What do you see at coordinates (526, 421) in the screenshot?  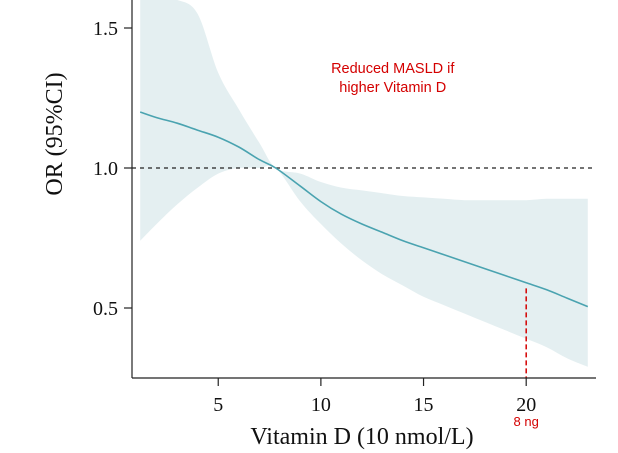 I see `annotation-8ng-label: 8 ng` at bounding box center [526, 421].